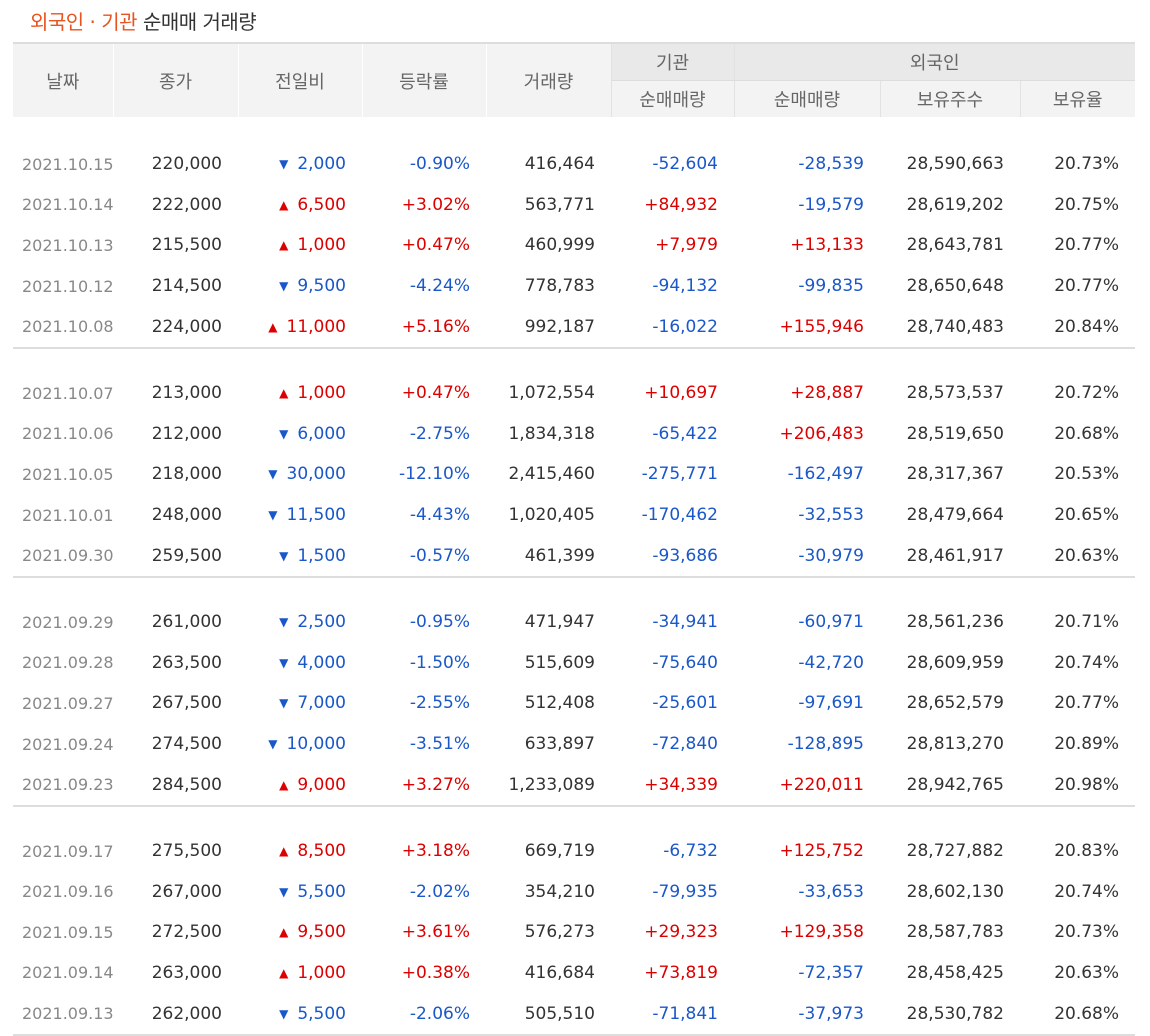 This screenshot has width=1150, height=1036. I want to click on cell-rate: +0.38%, so click(435, 972).